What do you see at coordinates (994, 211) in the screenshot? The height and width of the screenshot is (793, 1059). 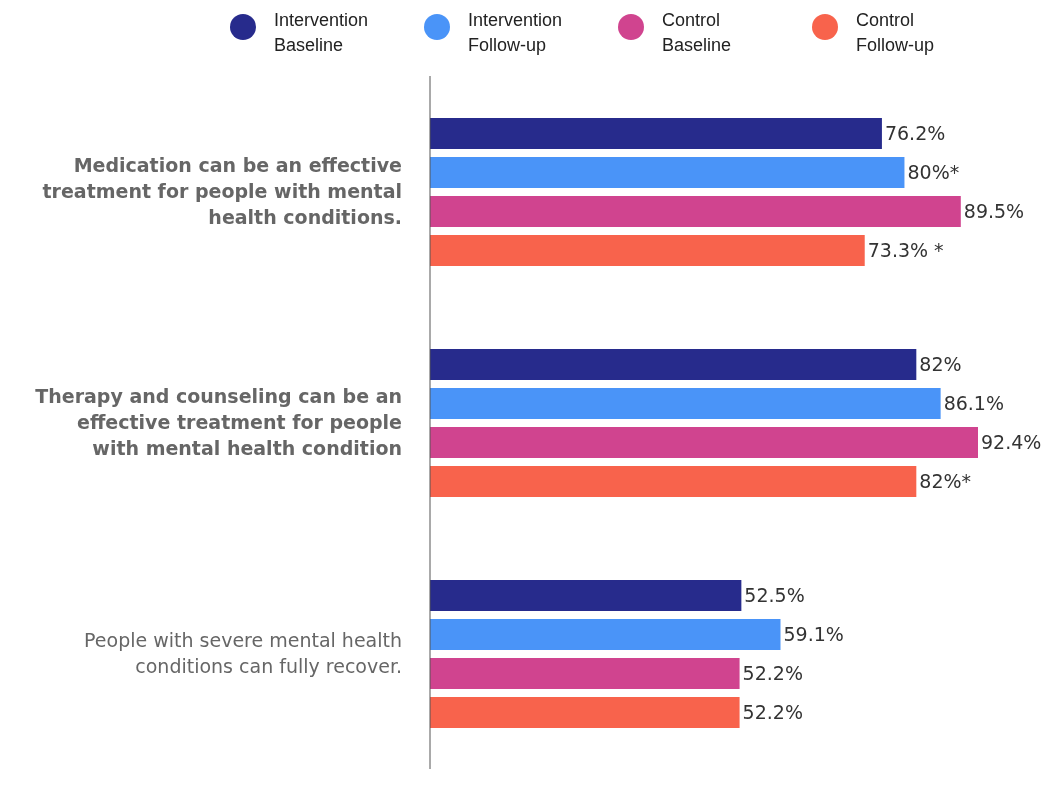 I see `data-label: 89.5%` at bounding box center [994, 211].